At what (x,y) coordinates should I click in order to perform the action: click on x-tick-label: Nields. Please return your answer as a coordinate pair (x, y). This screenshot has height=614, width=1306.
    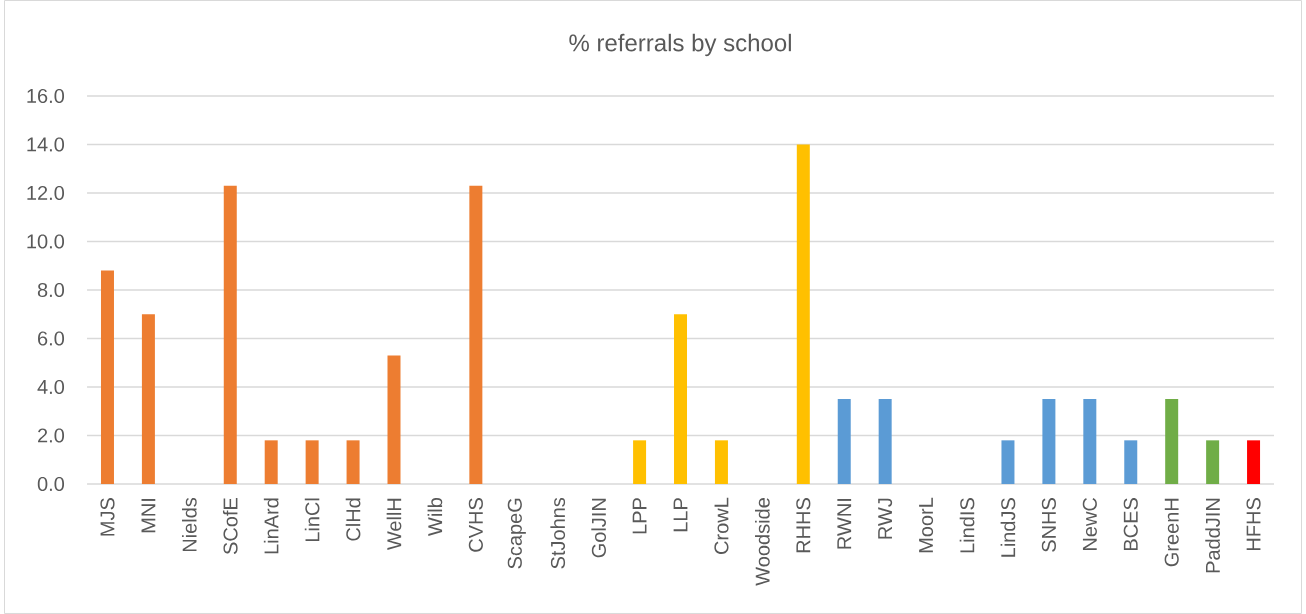
    Looking at the image, I should click on (189, 524).